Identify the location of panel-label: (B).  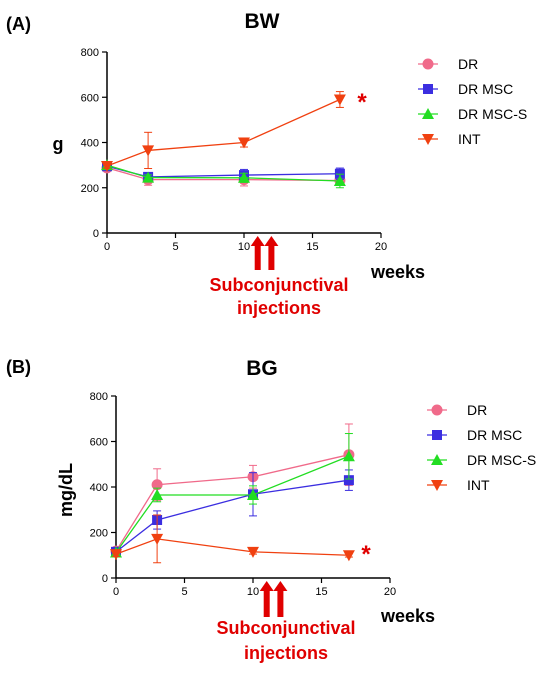
(18, 367).